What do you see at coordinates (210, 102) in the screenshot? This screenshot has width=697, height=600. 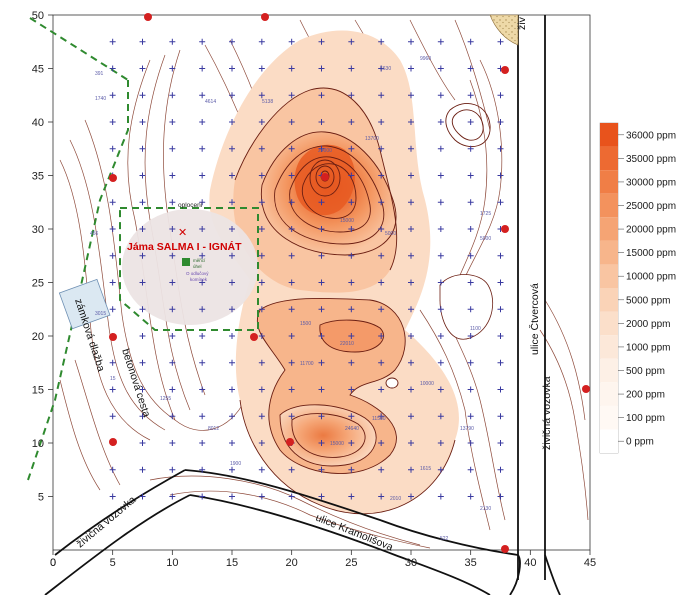 I see `contour-value: 4614` at bounding box center [210, 102].